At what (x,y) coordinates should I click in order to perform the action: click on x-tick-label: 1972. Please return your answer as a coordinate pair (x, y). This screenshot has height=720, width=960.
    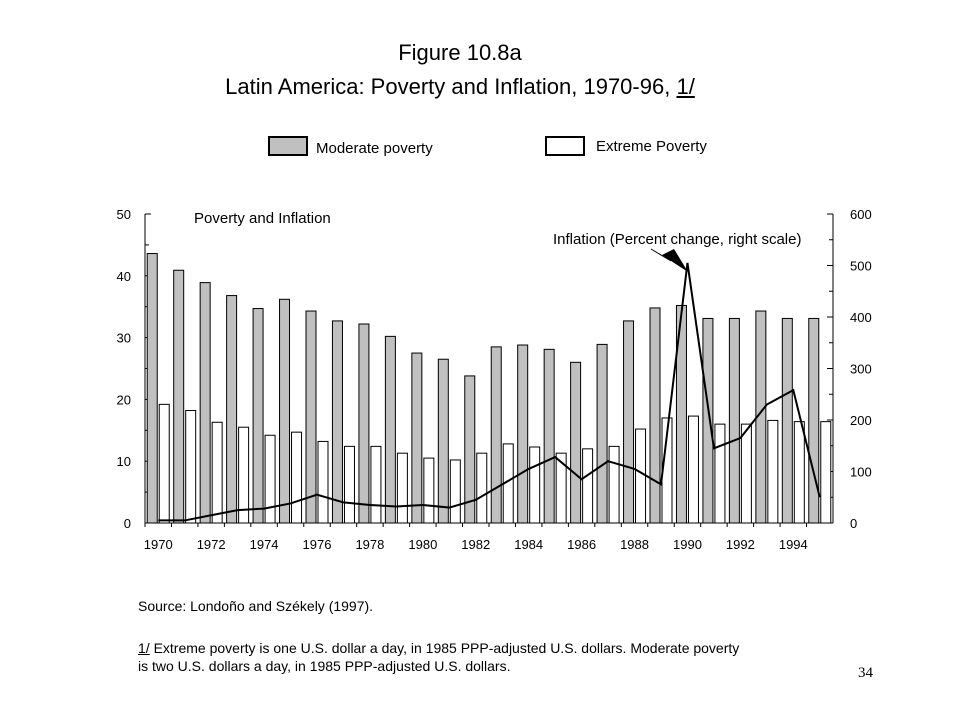
    Looking at the image, I should click on (211, 544).